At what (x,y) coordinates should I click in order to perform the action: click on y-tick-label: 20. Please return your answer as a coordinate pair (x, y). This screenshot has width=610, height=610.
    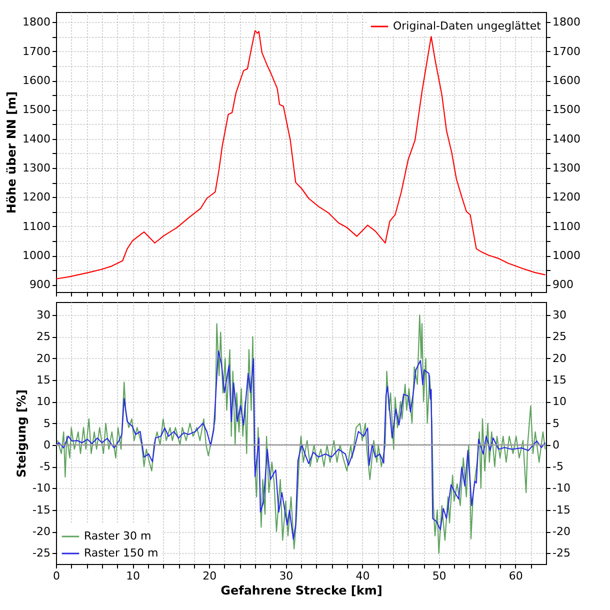
    Looking at the image, I should click on (43, 358).